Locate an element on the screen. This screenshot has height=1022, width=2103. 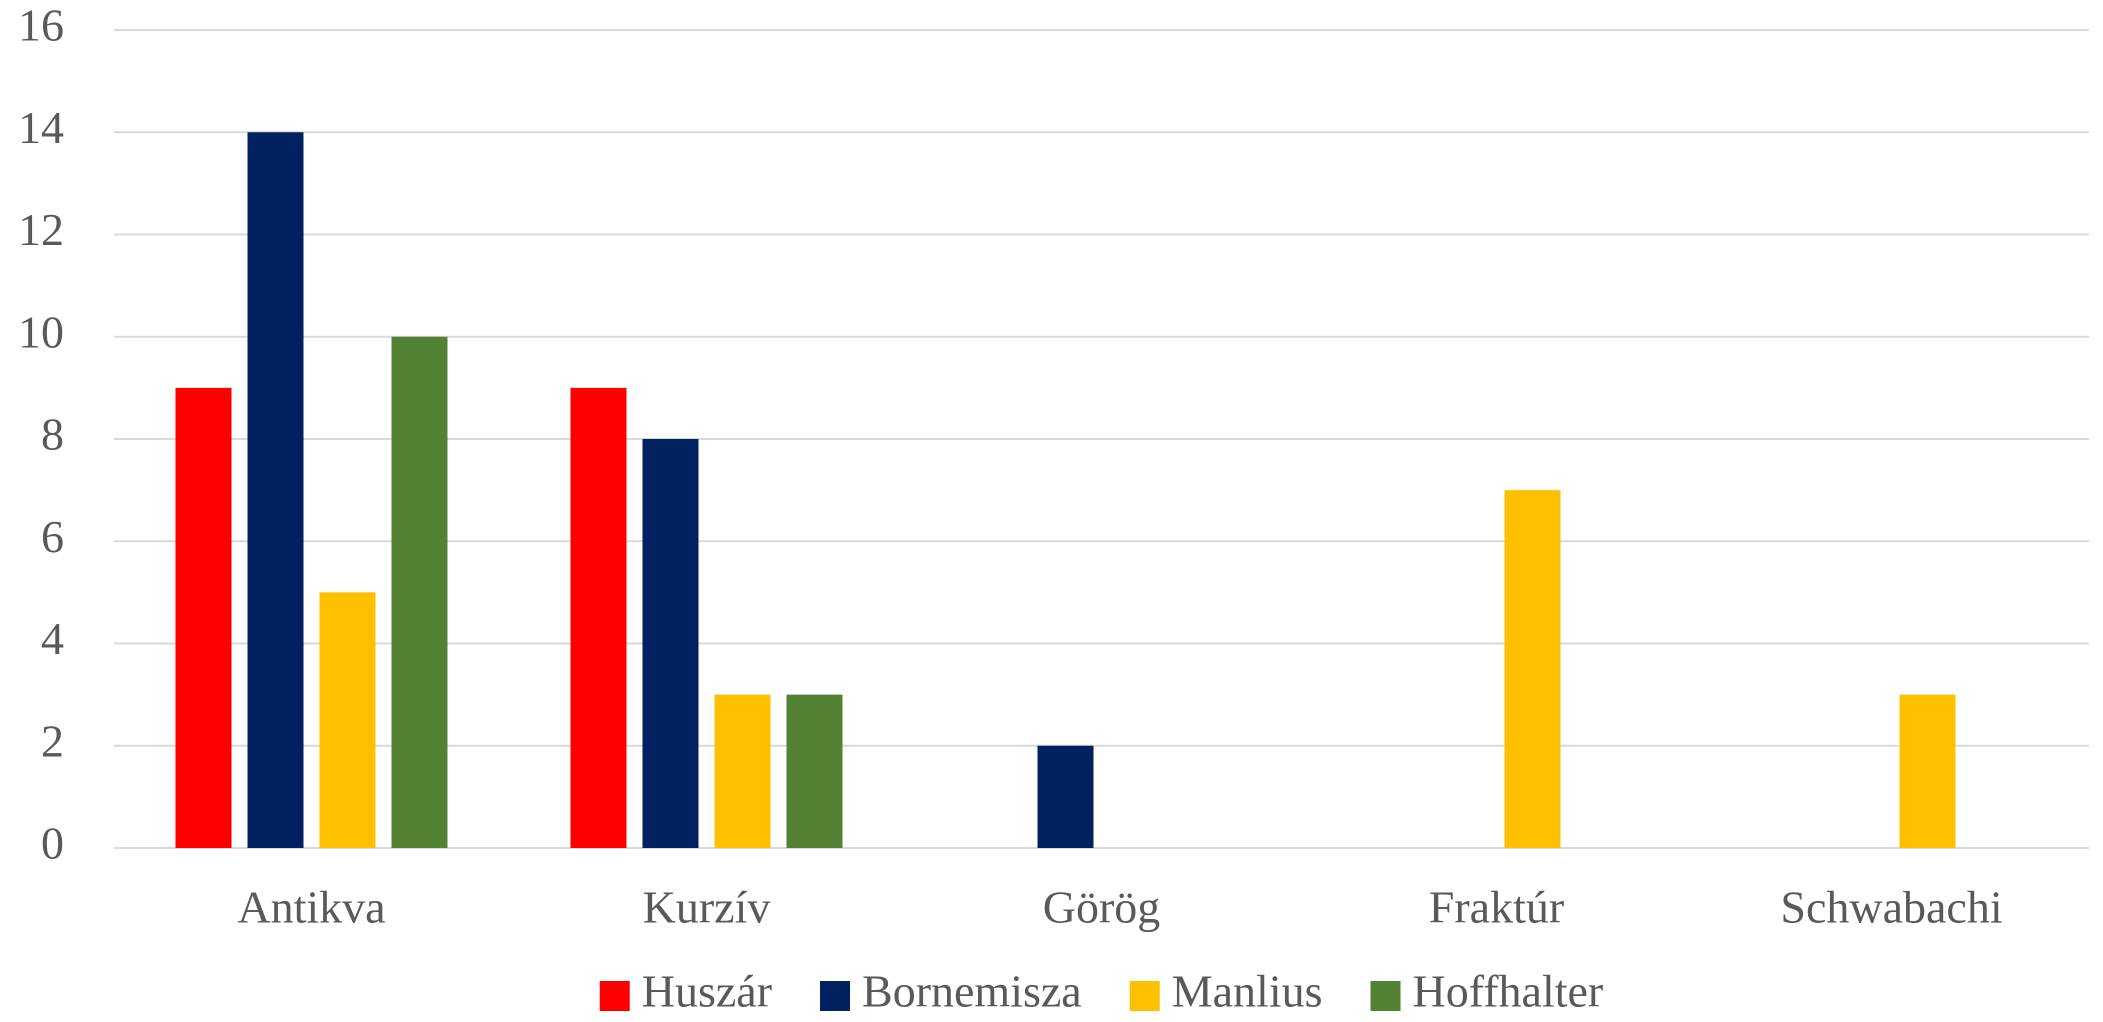
x-tick-label: Schwabachi is located at coordinates (1891, 907).